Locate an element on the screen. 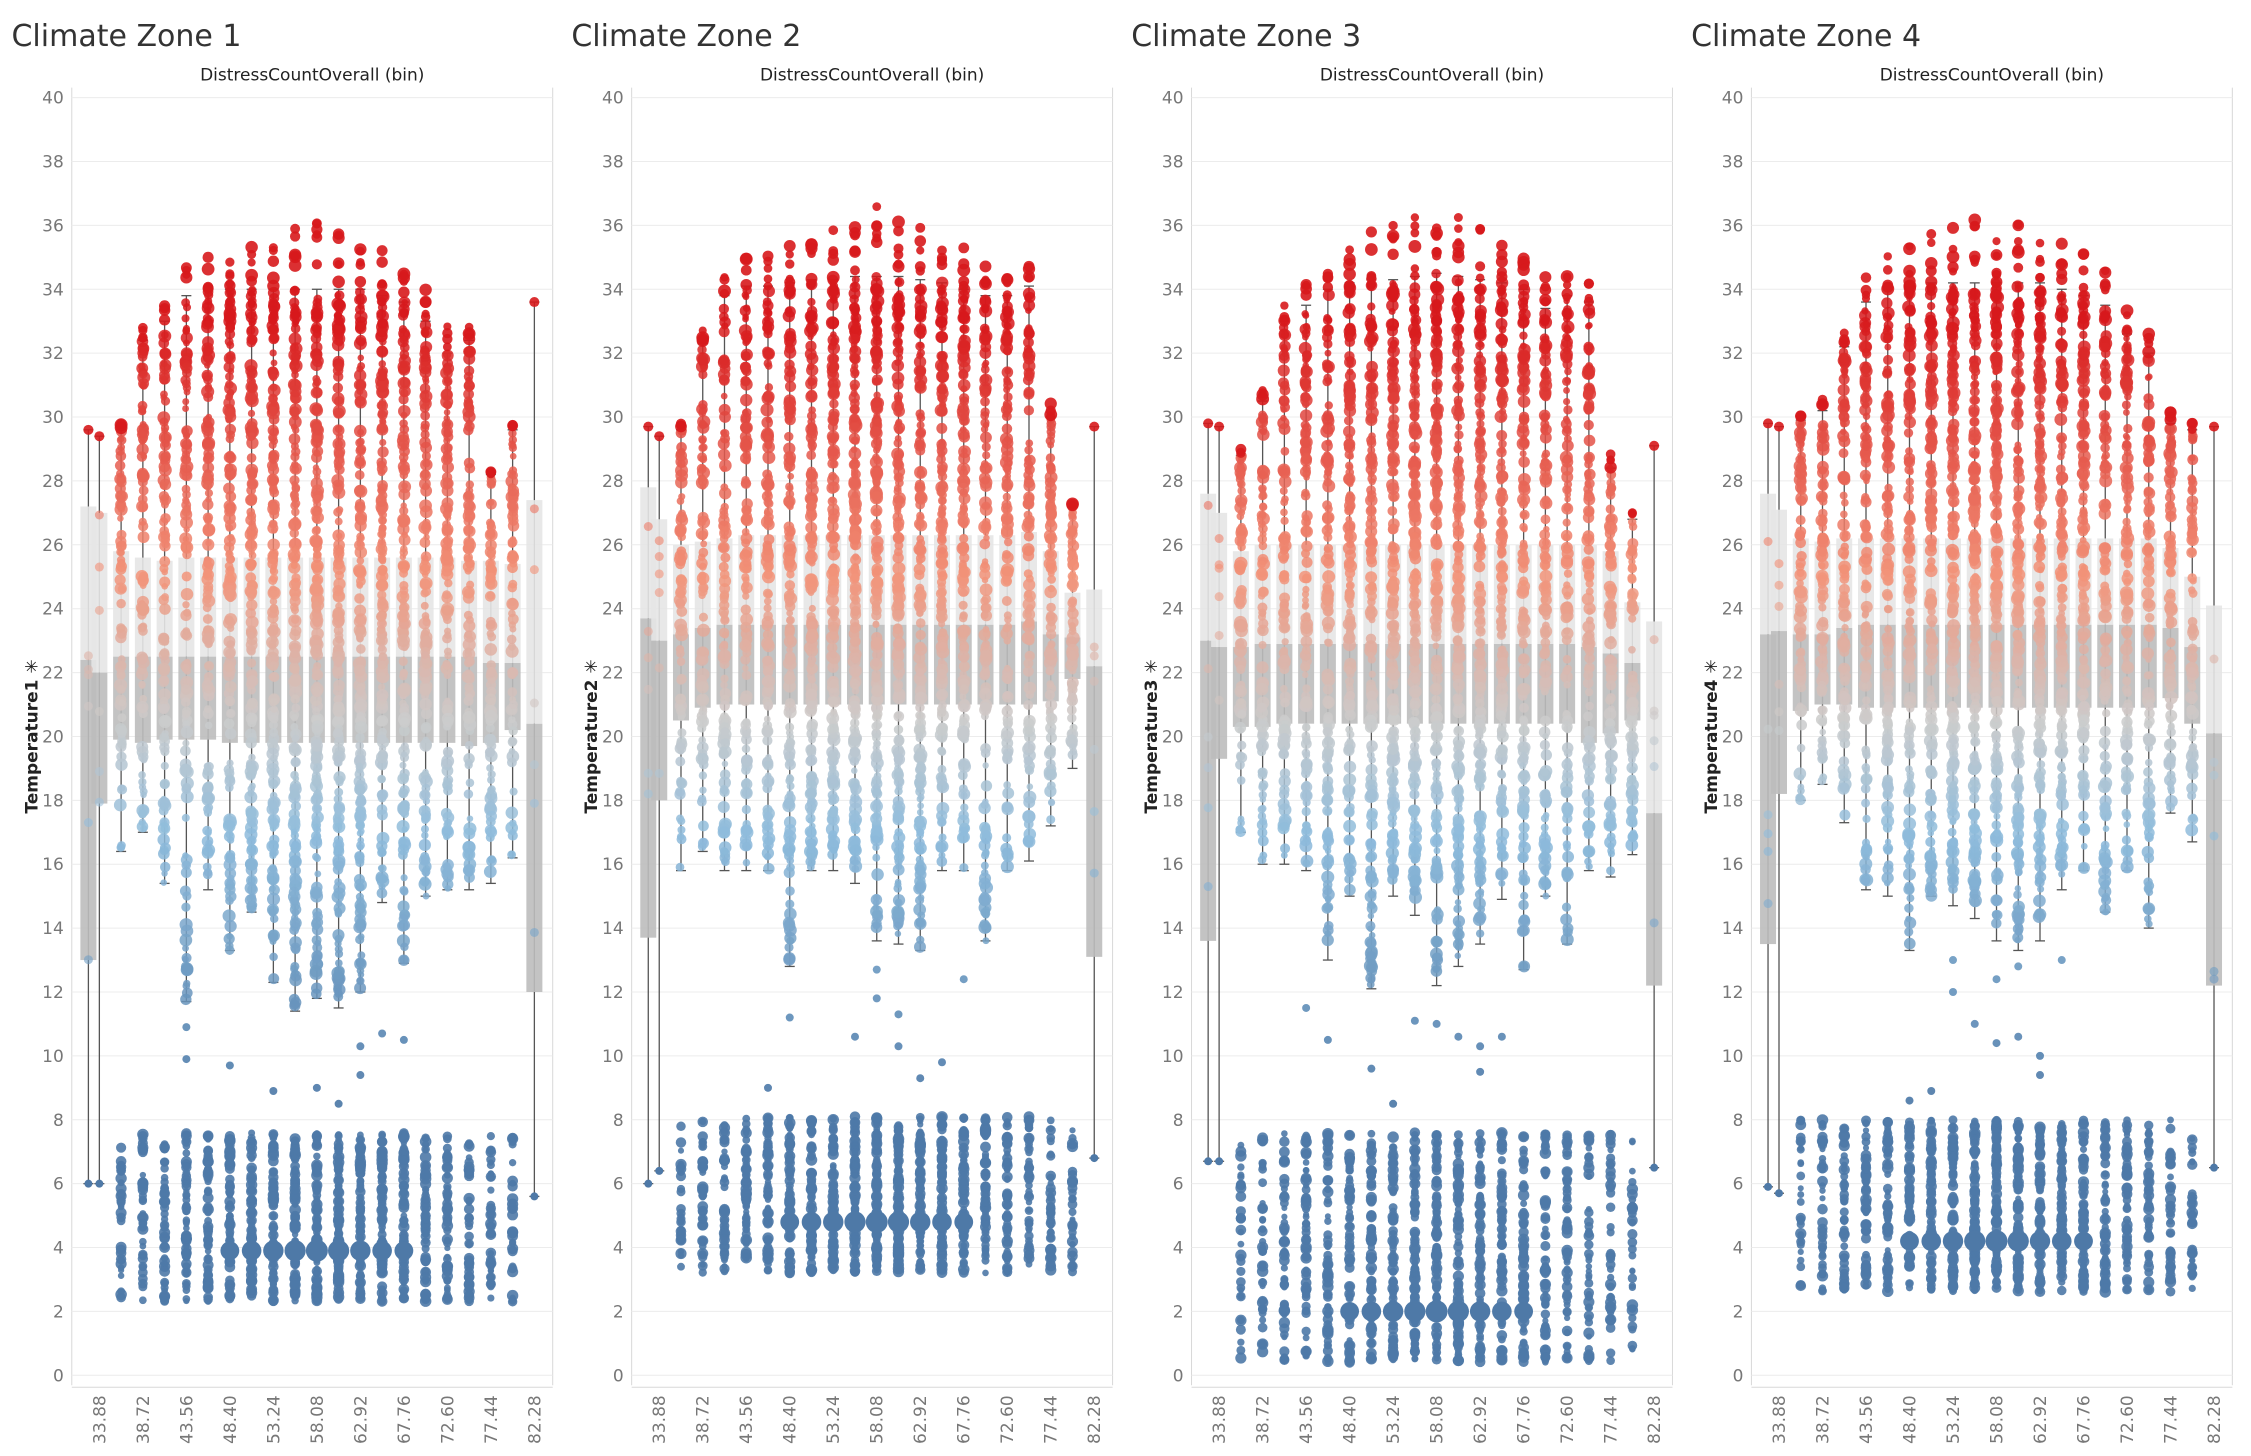 The width and height of the screenshot is (2251, 1456). x-tick-label: 43.56 is located at coordinates (187, 1419).